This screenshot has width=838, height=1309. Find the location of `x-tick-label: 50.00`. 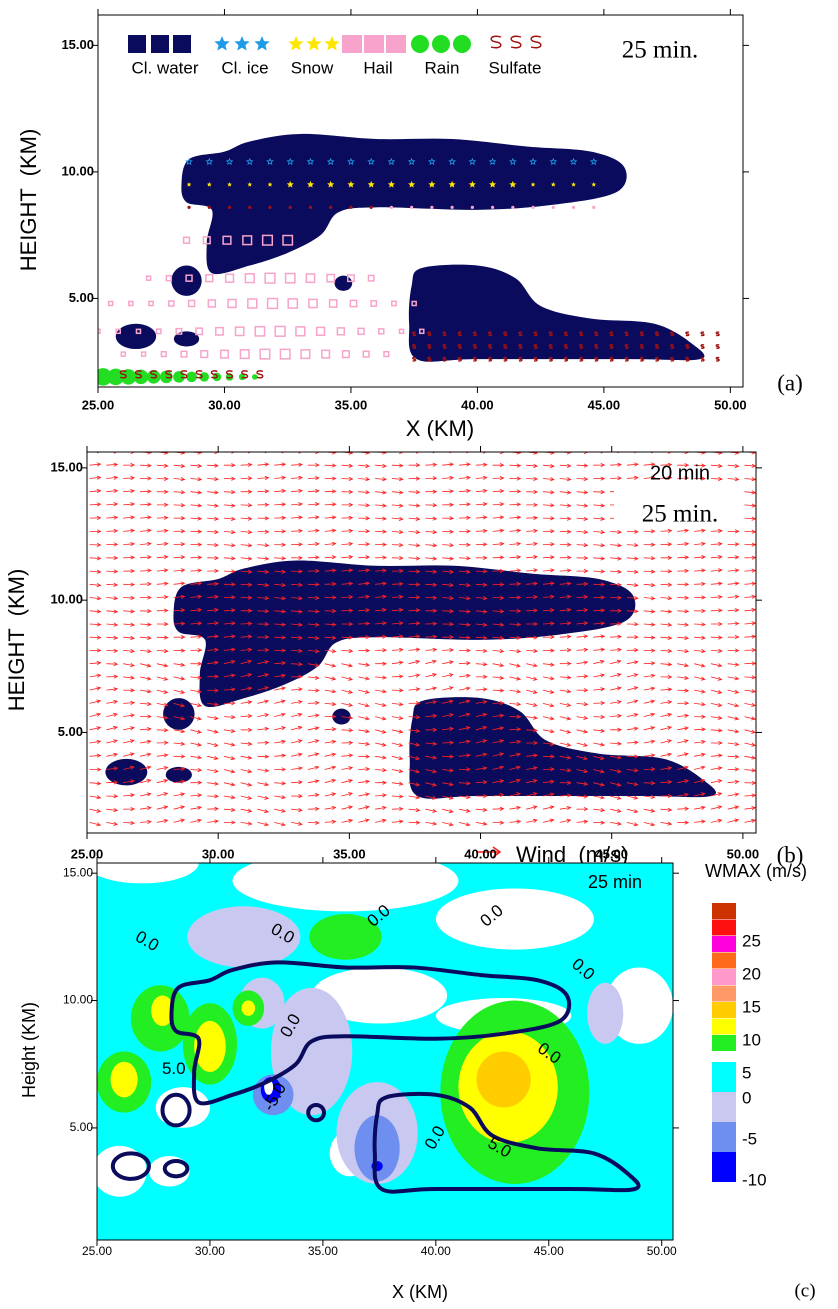

x-tick-label: 50.00 is located at coordinates (743, 853).